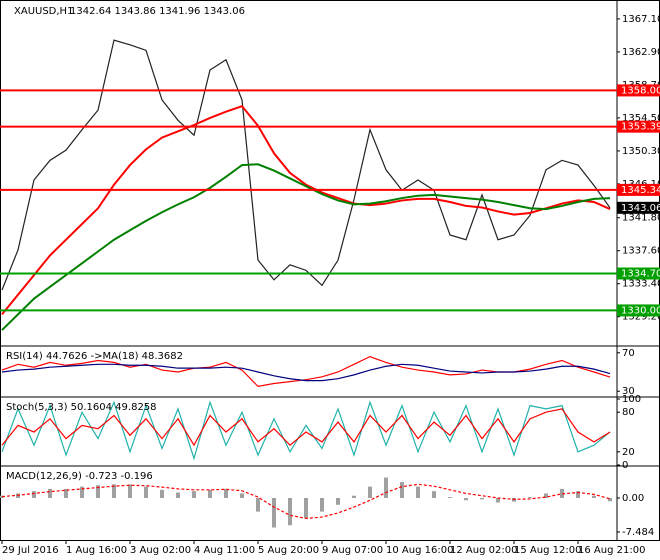 The image size is (660, 560). Describe the element at coordinates (94, 356) in the screenshot. I see `panel-title: RSI(14) 44.7626 ->MA(18) 48.3682` at that location.